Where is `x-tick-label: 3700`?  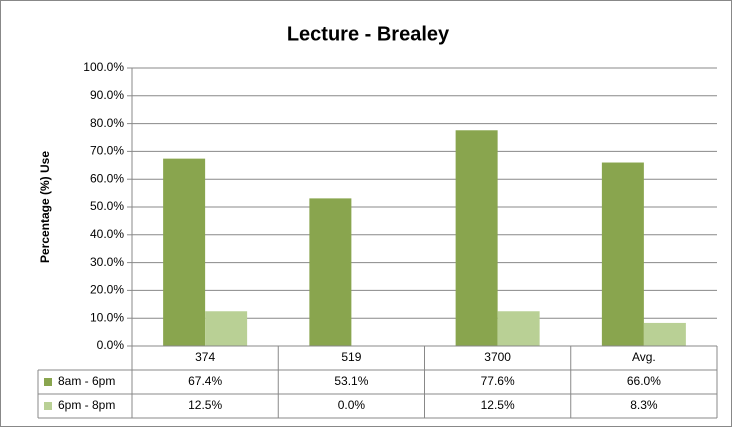
x-tick-label: 3700 is located at coordinates (497, 357).